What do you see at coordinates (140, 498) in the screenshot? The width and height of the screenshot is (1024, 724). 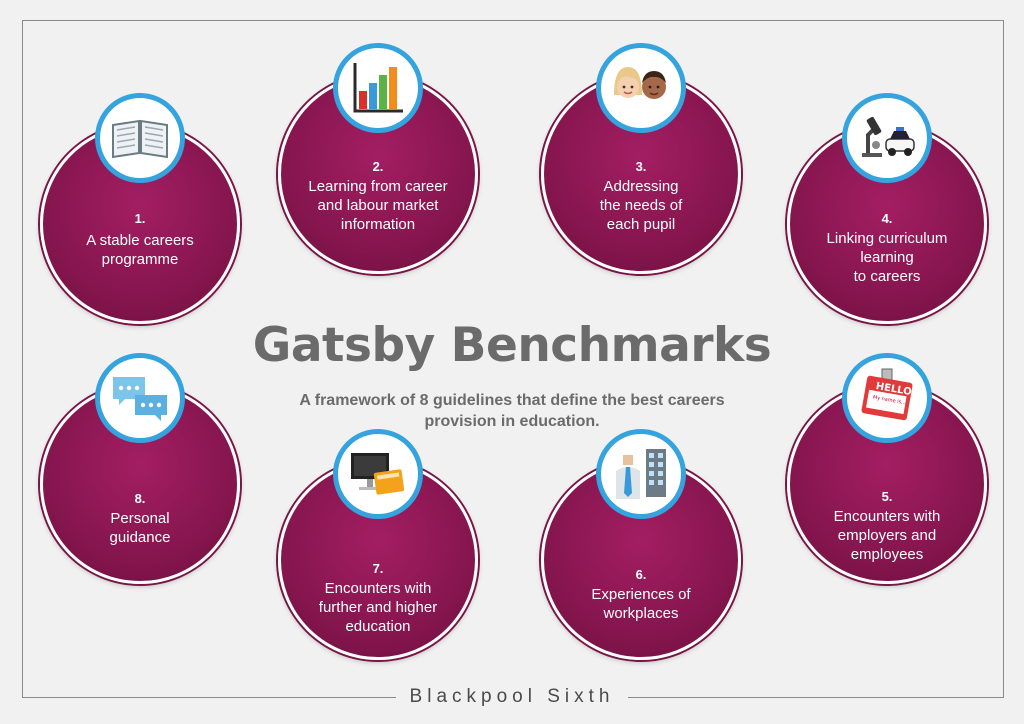 I see `benchmark-number: 8.` at bounding box center [140, 498].